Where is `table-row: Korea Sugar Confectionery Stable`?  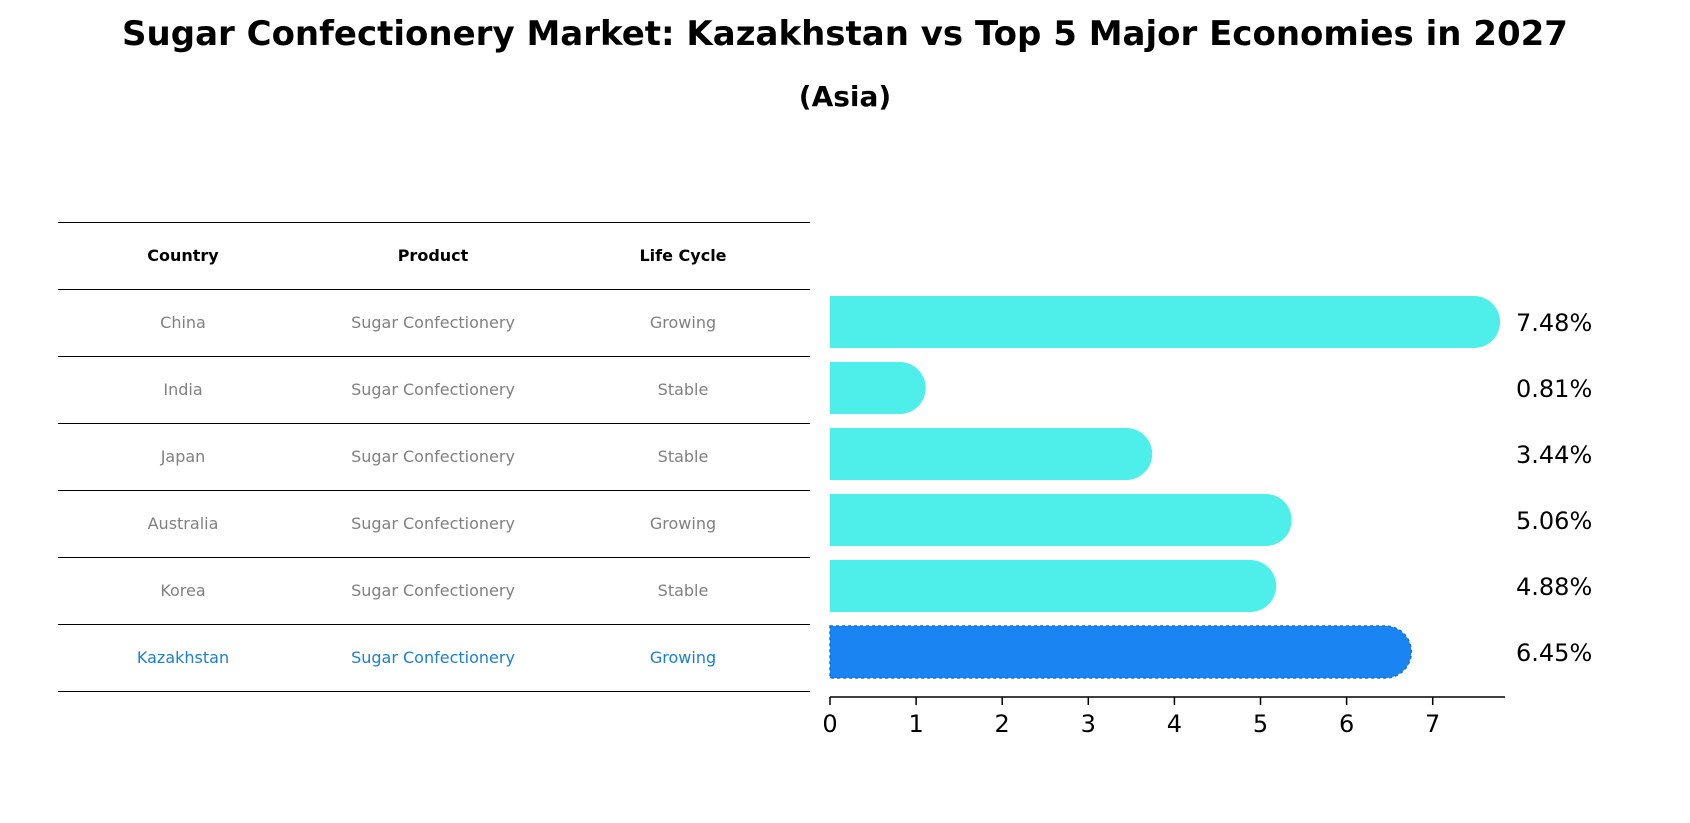 table-row: Korea Sugar Confectionery Stable is located at coordinates (434, 590).